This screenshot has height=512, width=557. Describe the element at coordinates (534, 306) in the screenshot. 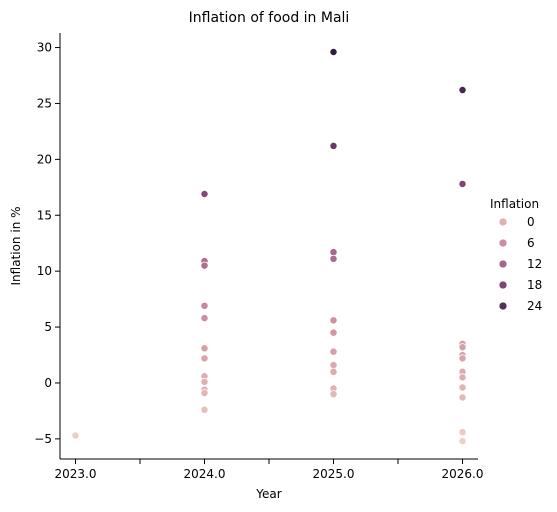

I see `legend-label: 24` at that location.